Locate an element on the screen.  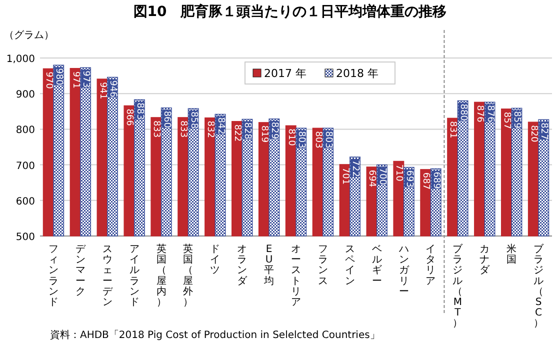
y-axis-title: （グラム） is located at coordinates (29, 35).